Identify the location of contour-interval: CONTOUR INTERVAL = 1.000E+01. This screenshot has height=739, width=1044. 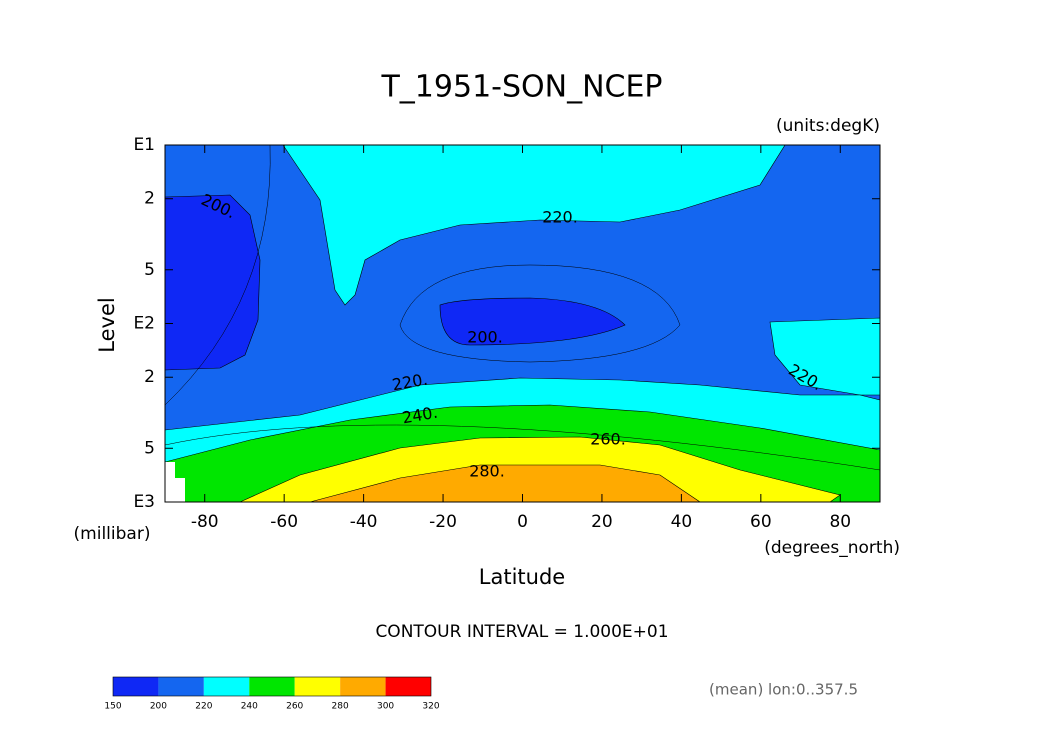
(521, 632).